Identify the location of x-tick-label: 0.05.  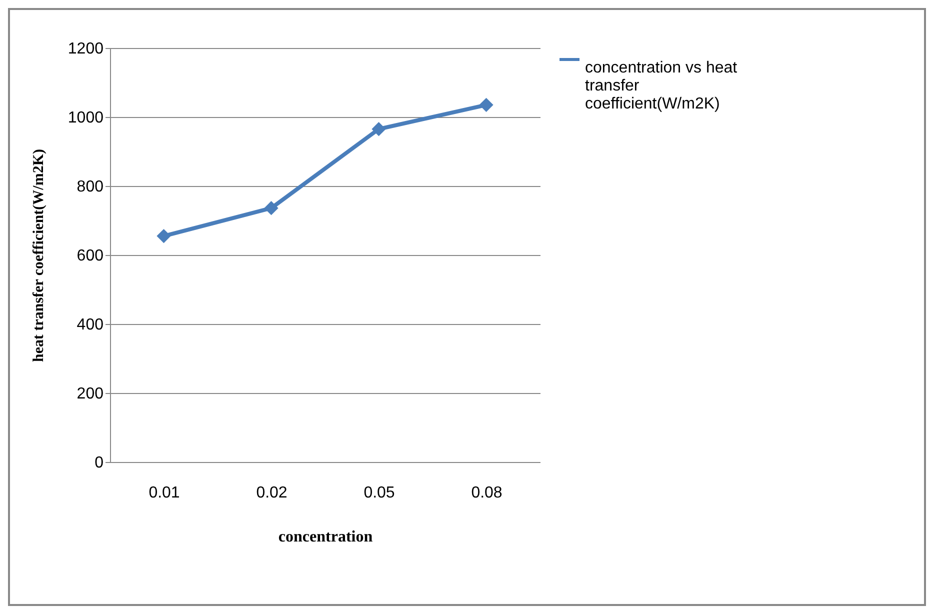
(379, 493).